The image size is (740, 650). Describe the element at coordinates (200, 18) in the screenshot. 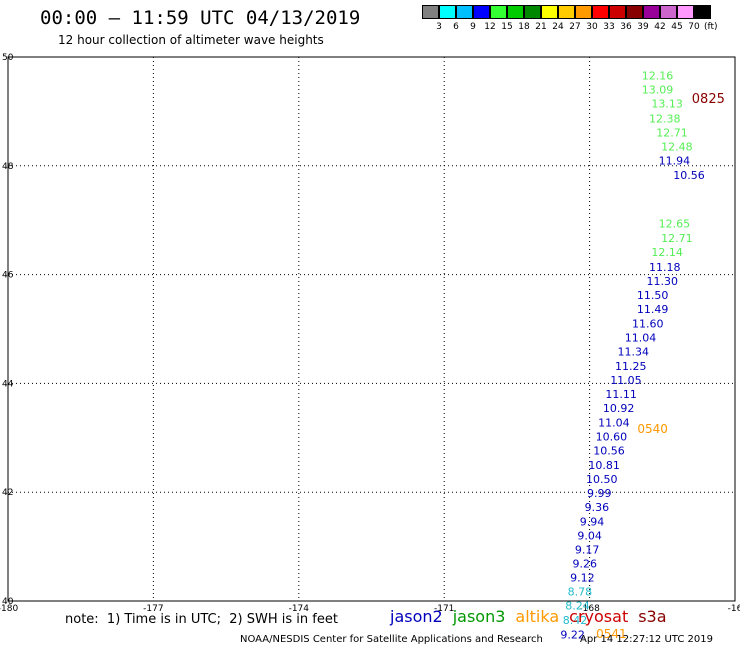

I see `page-title: 00:00 – 11:59 UTC 04/13/2019` at that location.